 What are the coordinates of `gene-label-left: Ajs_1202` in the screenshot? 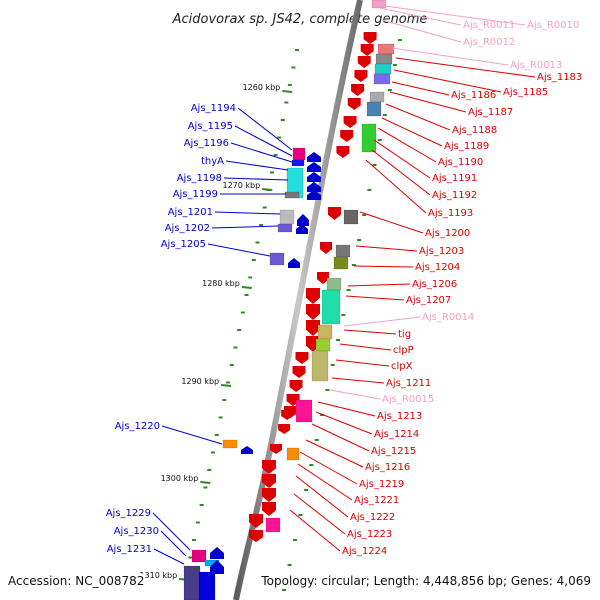 It's located at (187, 228).